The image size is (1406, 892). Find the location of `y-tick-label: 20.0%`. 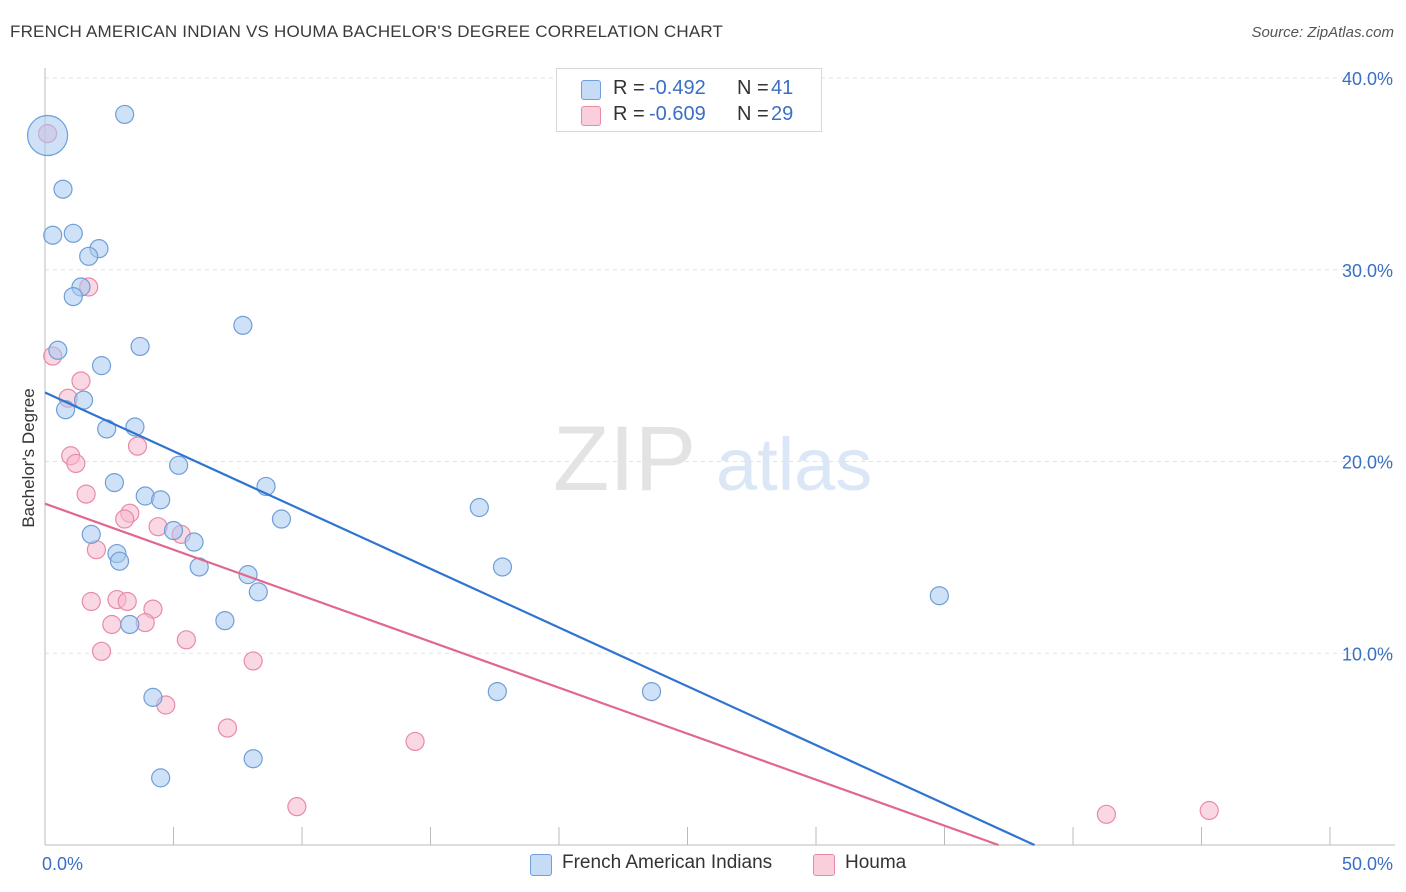

y-tick-label: 20.0% is located at coordinates (1367, 463).